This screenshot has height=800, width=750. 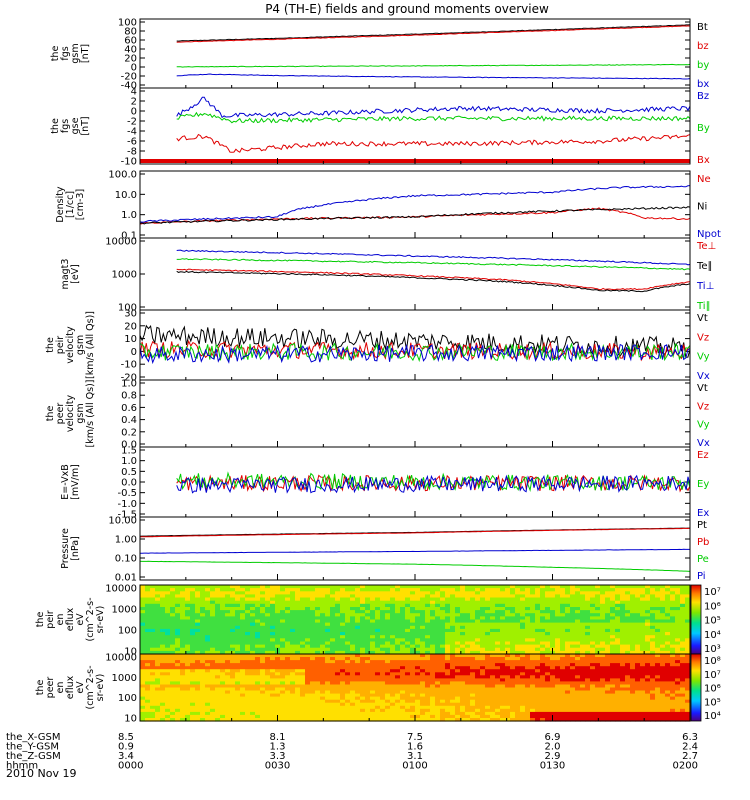 What do you see at coordinates (129, 86) in the screenshot?
I see `ytick-label: -40` at bounding box center [129, 86].